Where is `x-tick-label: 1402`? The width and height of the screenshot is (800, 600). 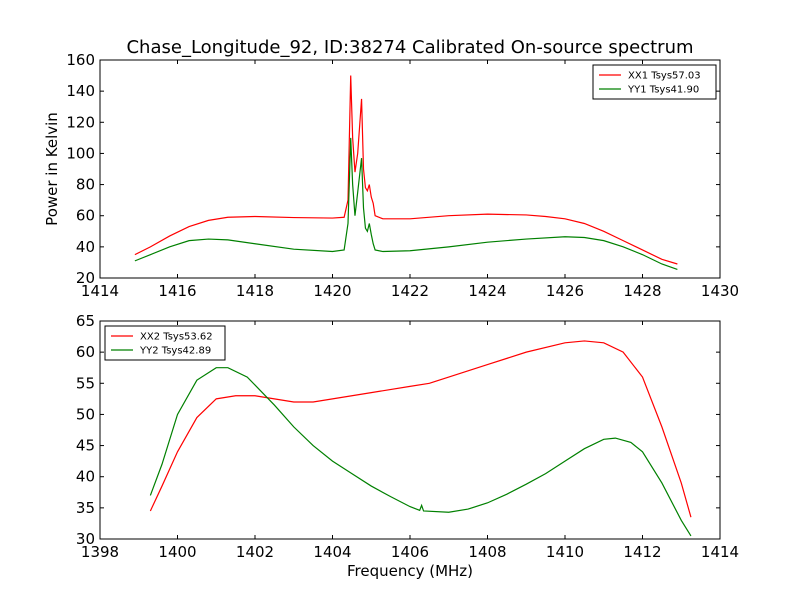 x-tick-label: 1402 is located at coordinates (255, 552).